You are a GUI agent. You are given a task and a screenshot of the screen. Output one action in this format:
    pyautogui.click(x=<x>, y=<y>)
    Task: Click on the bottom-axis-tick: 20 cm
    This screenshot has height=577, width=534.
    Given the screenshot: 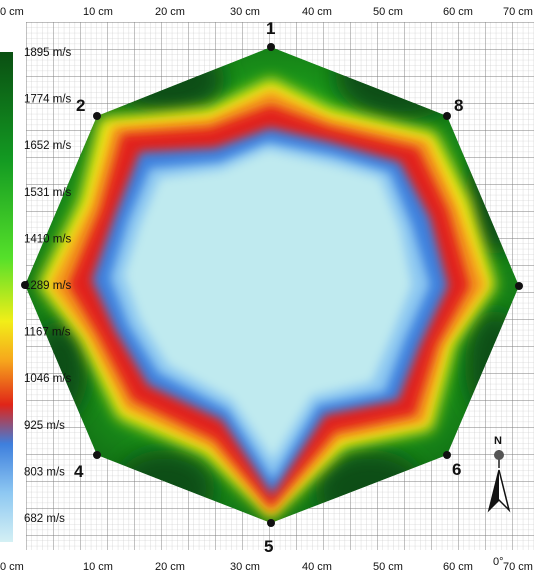 What is the action you would take?
    pyautogui.click(x=170, y=567)
    